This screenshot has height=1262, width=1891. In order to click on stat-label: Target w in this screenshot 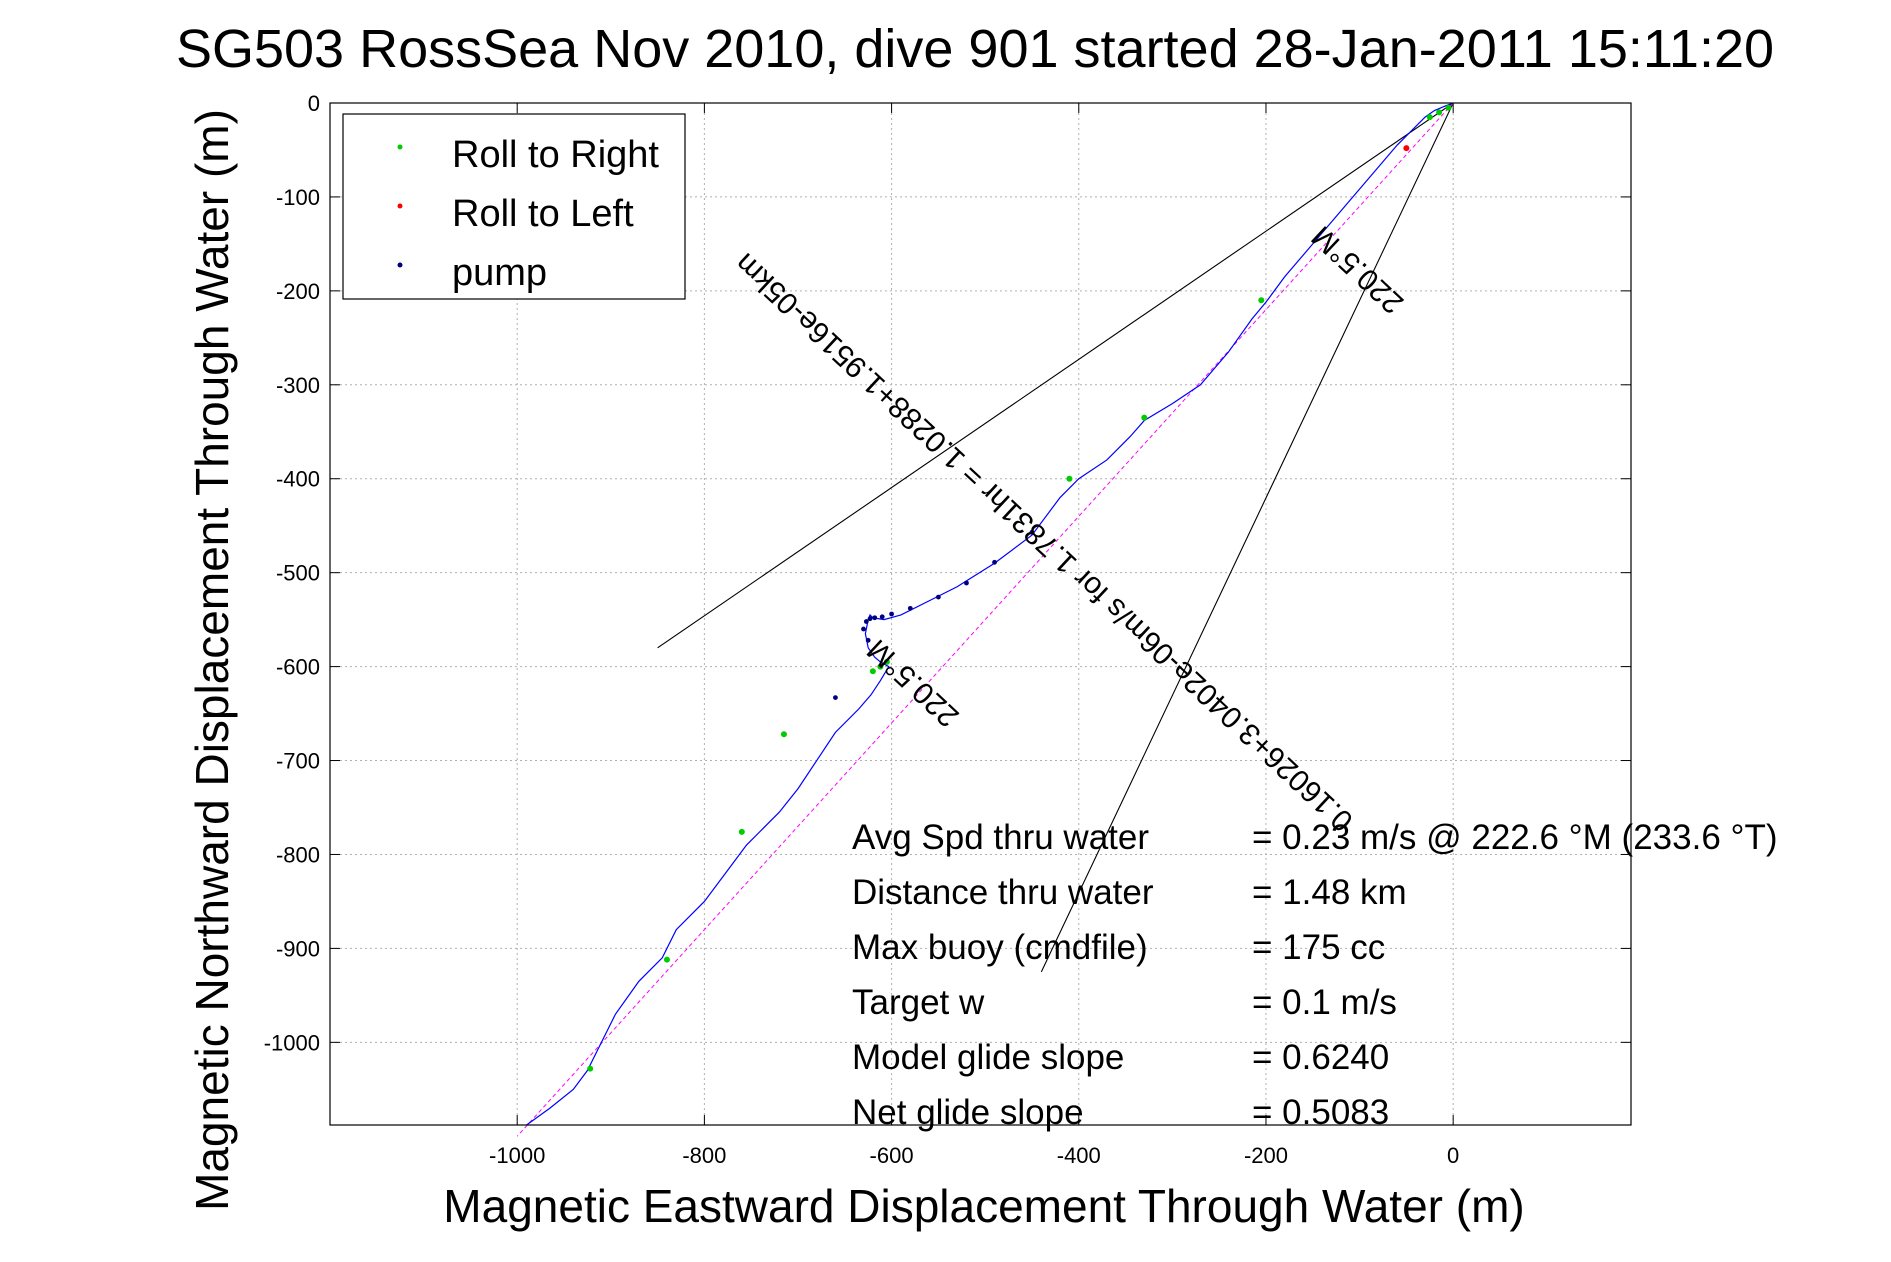, I will do `click(918, 1002)`.